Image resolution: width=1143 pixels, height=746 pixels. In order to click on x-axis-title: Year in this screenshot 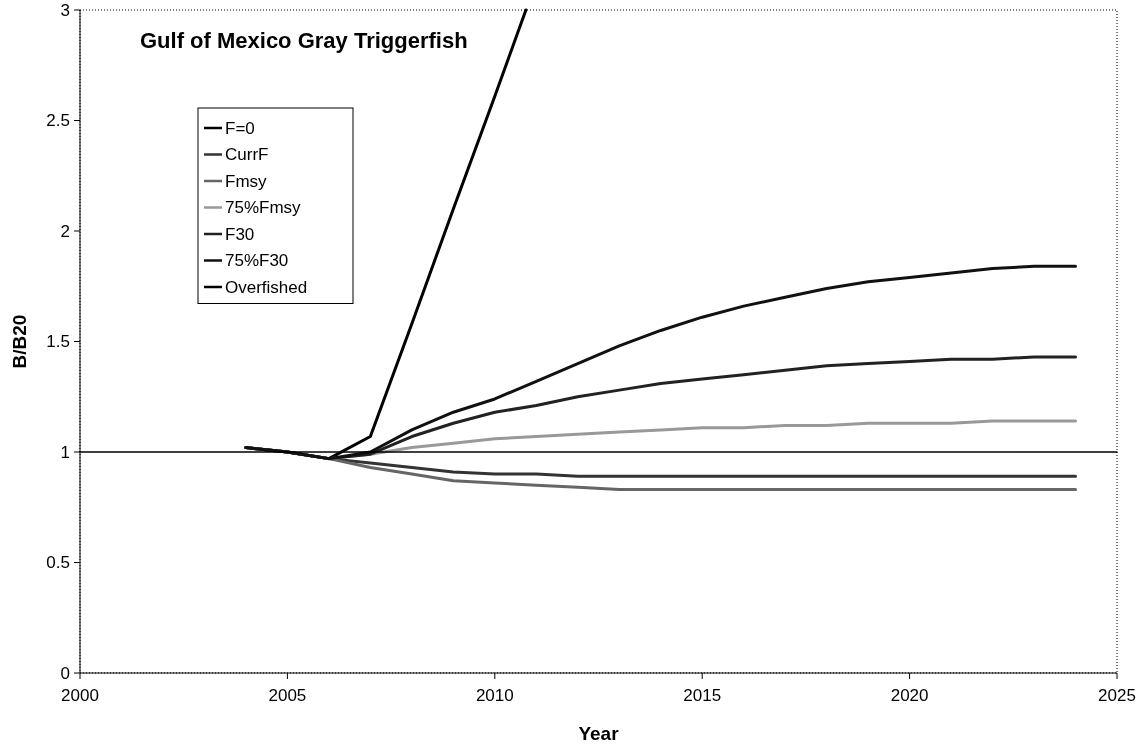, I will do `click(599, 733)`.